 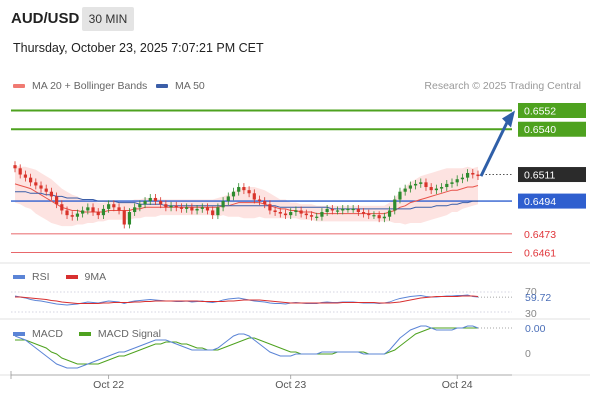 I want to click on ma50-line, so click(x=246, y=200).